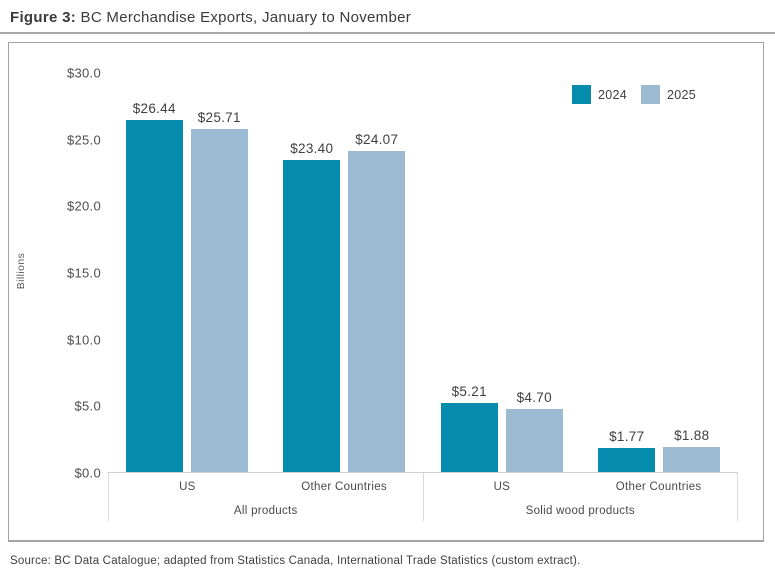  I want to click on figure-number: Figure 3:, so click(43, 17).